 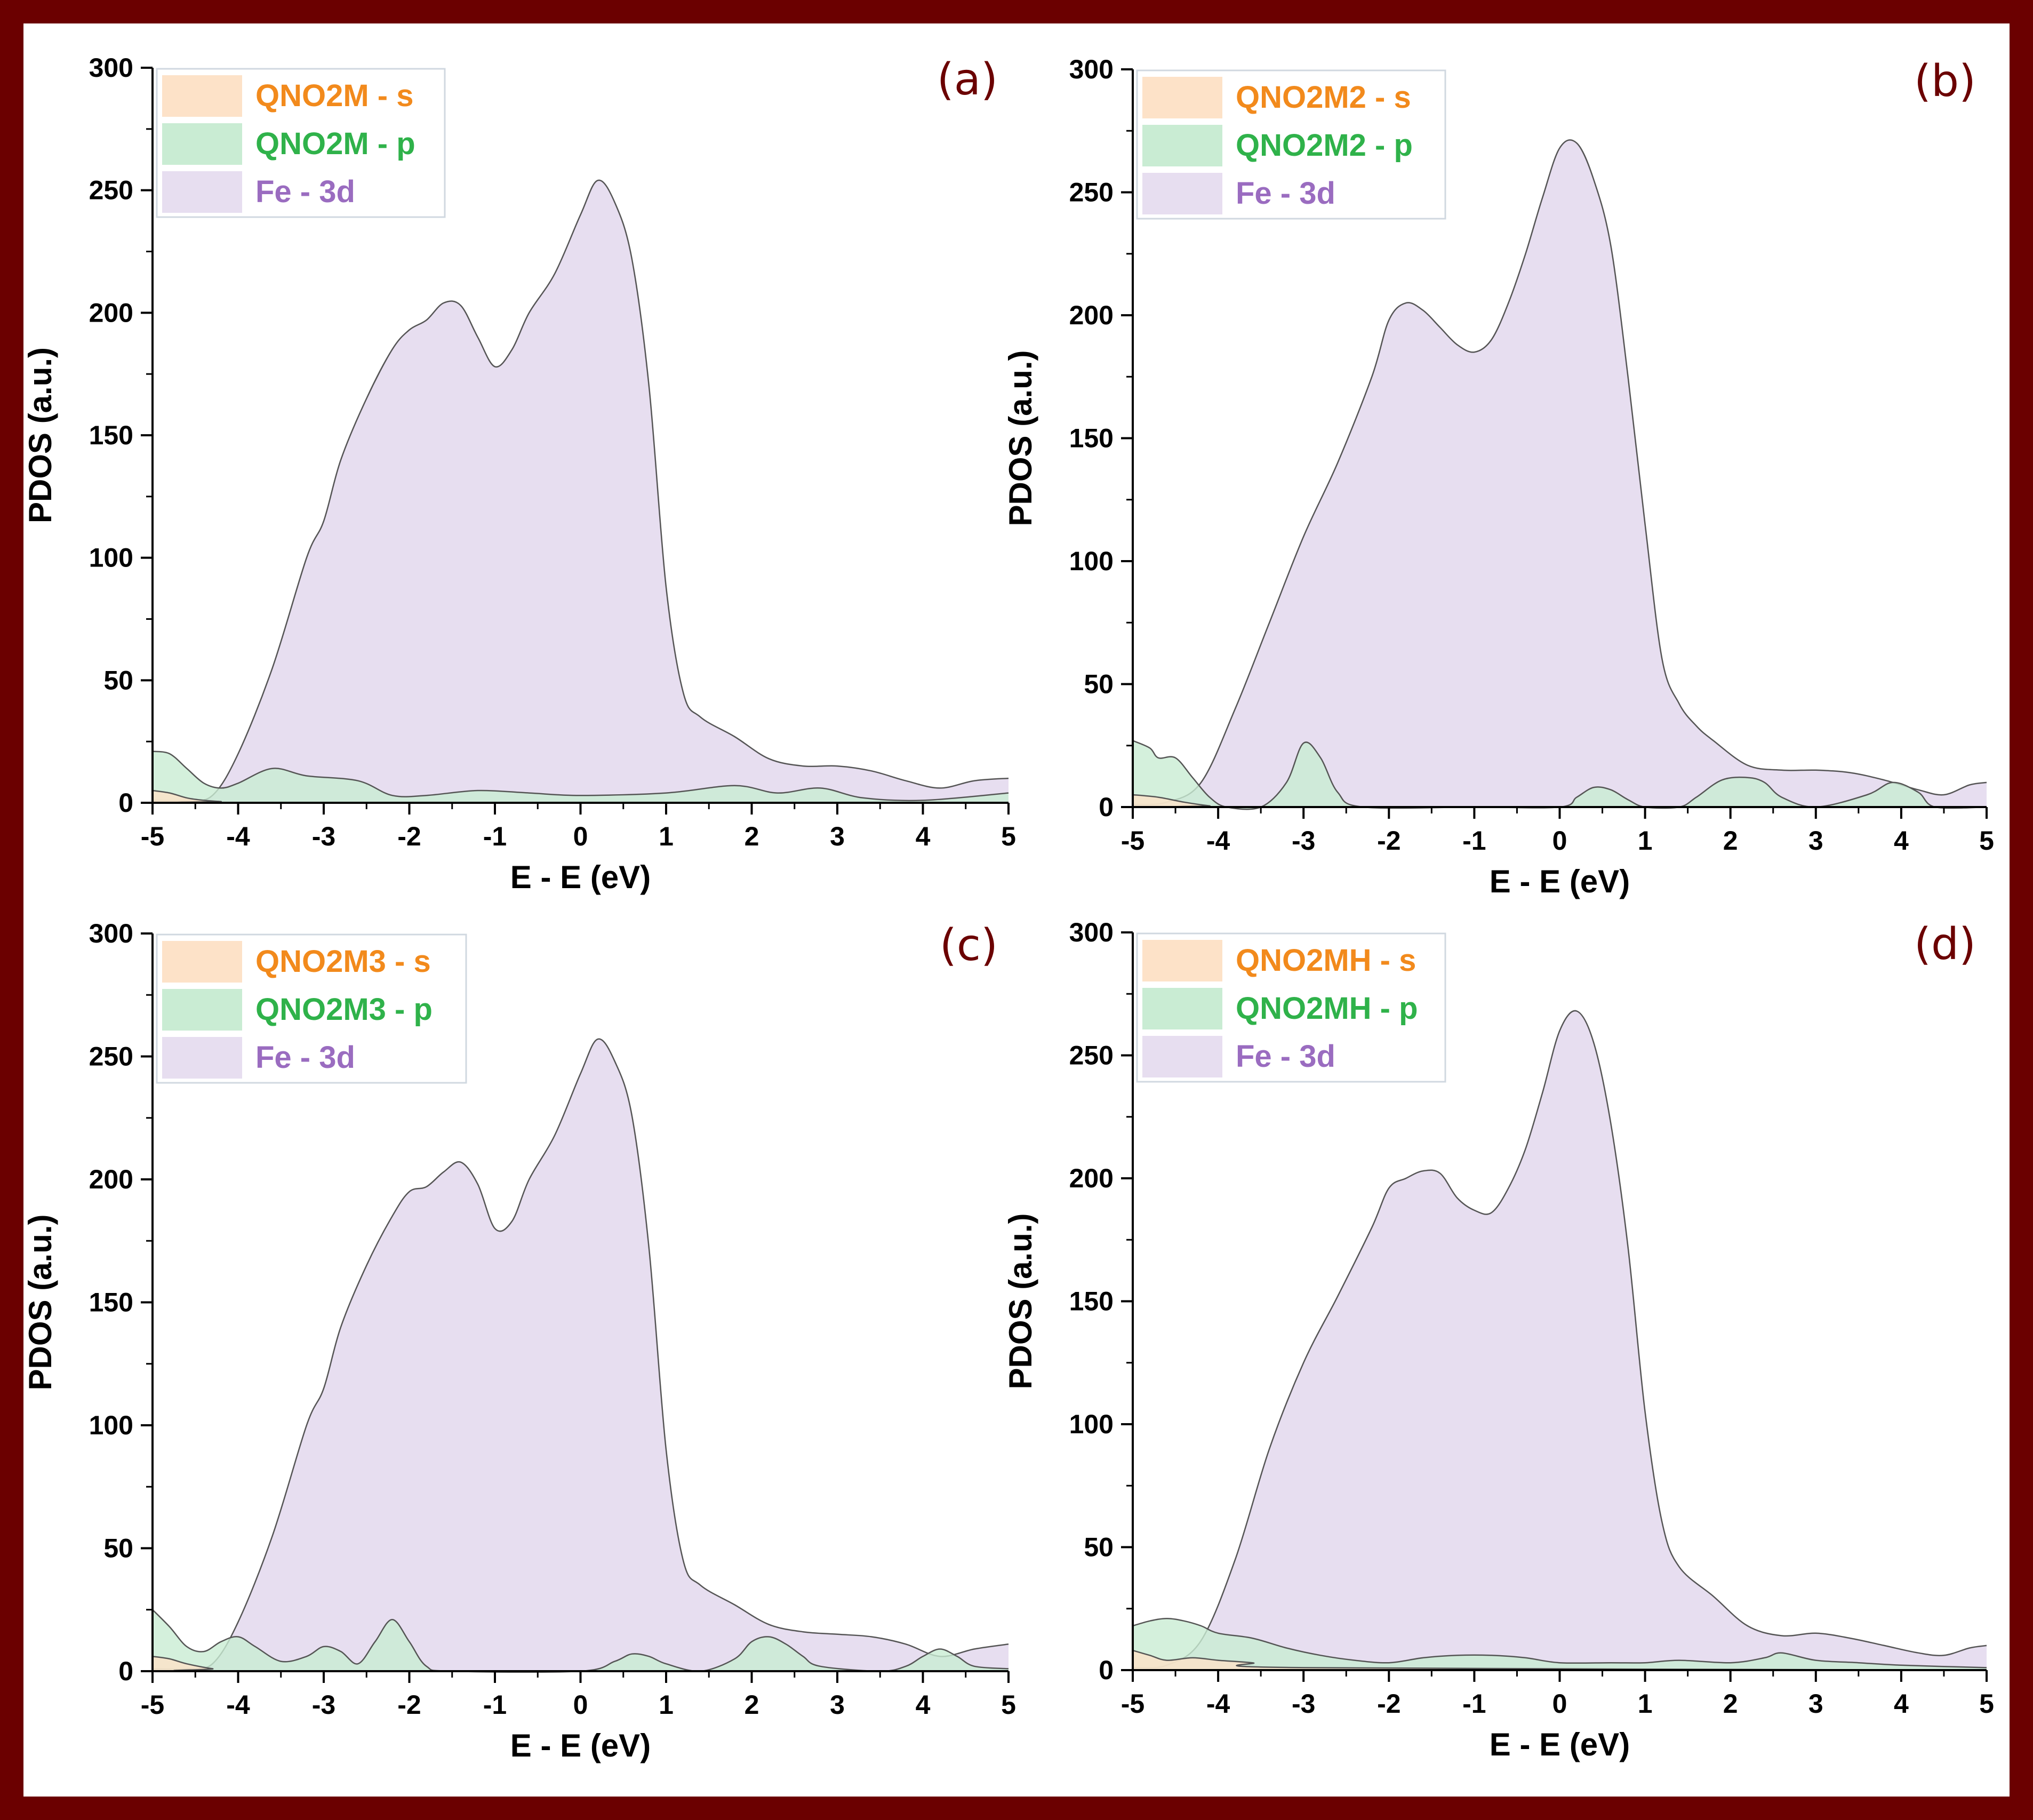 I want to click on panel-3-legend-label-p: QNO2M3 - p, so click(x=344, y=1009).